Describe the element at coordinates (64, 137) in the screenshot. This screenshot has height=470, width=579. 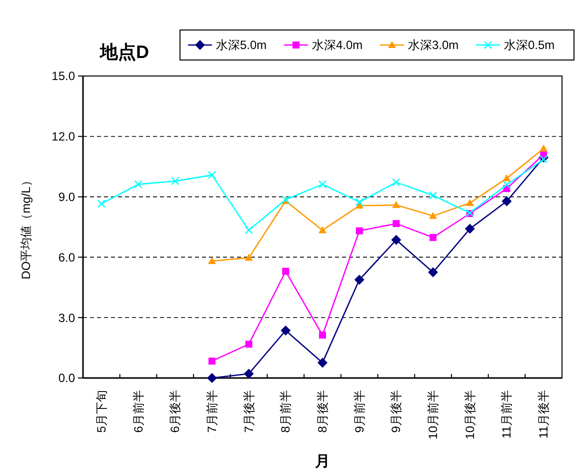
I see `y-tick-label: 12.0` at that location.